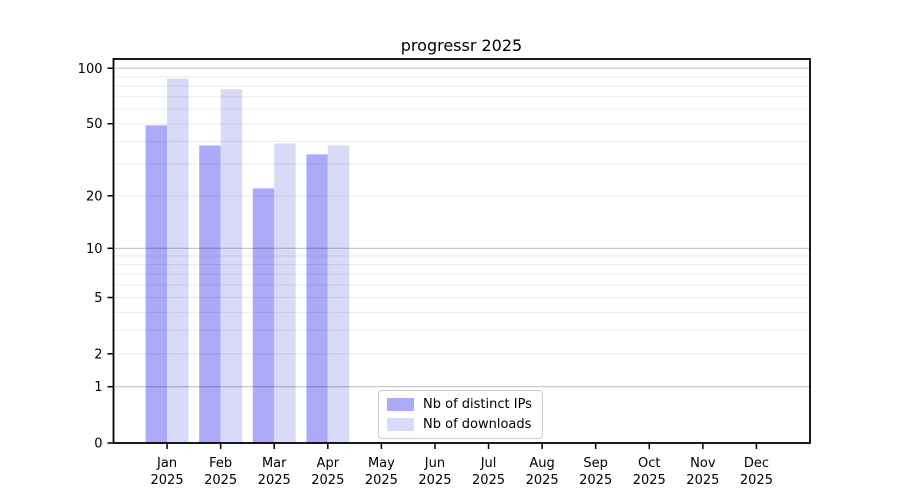 This screenshot has height=500, width=900. I want to click on x-tick-label-month: Feb, so click(220, 463).